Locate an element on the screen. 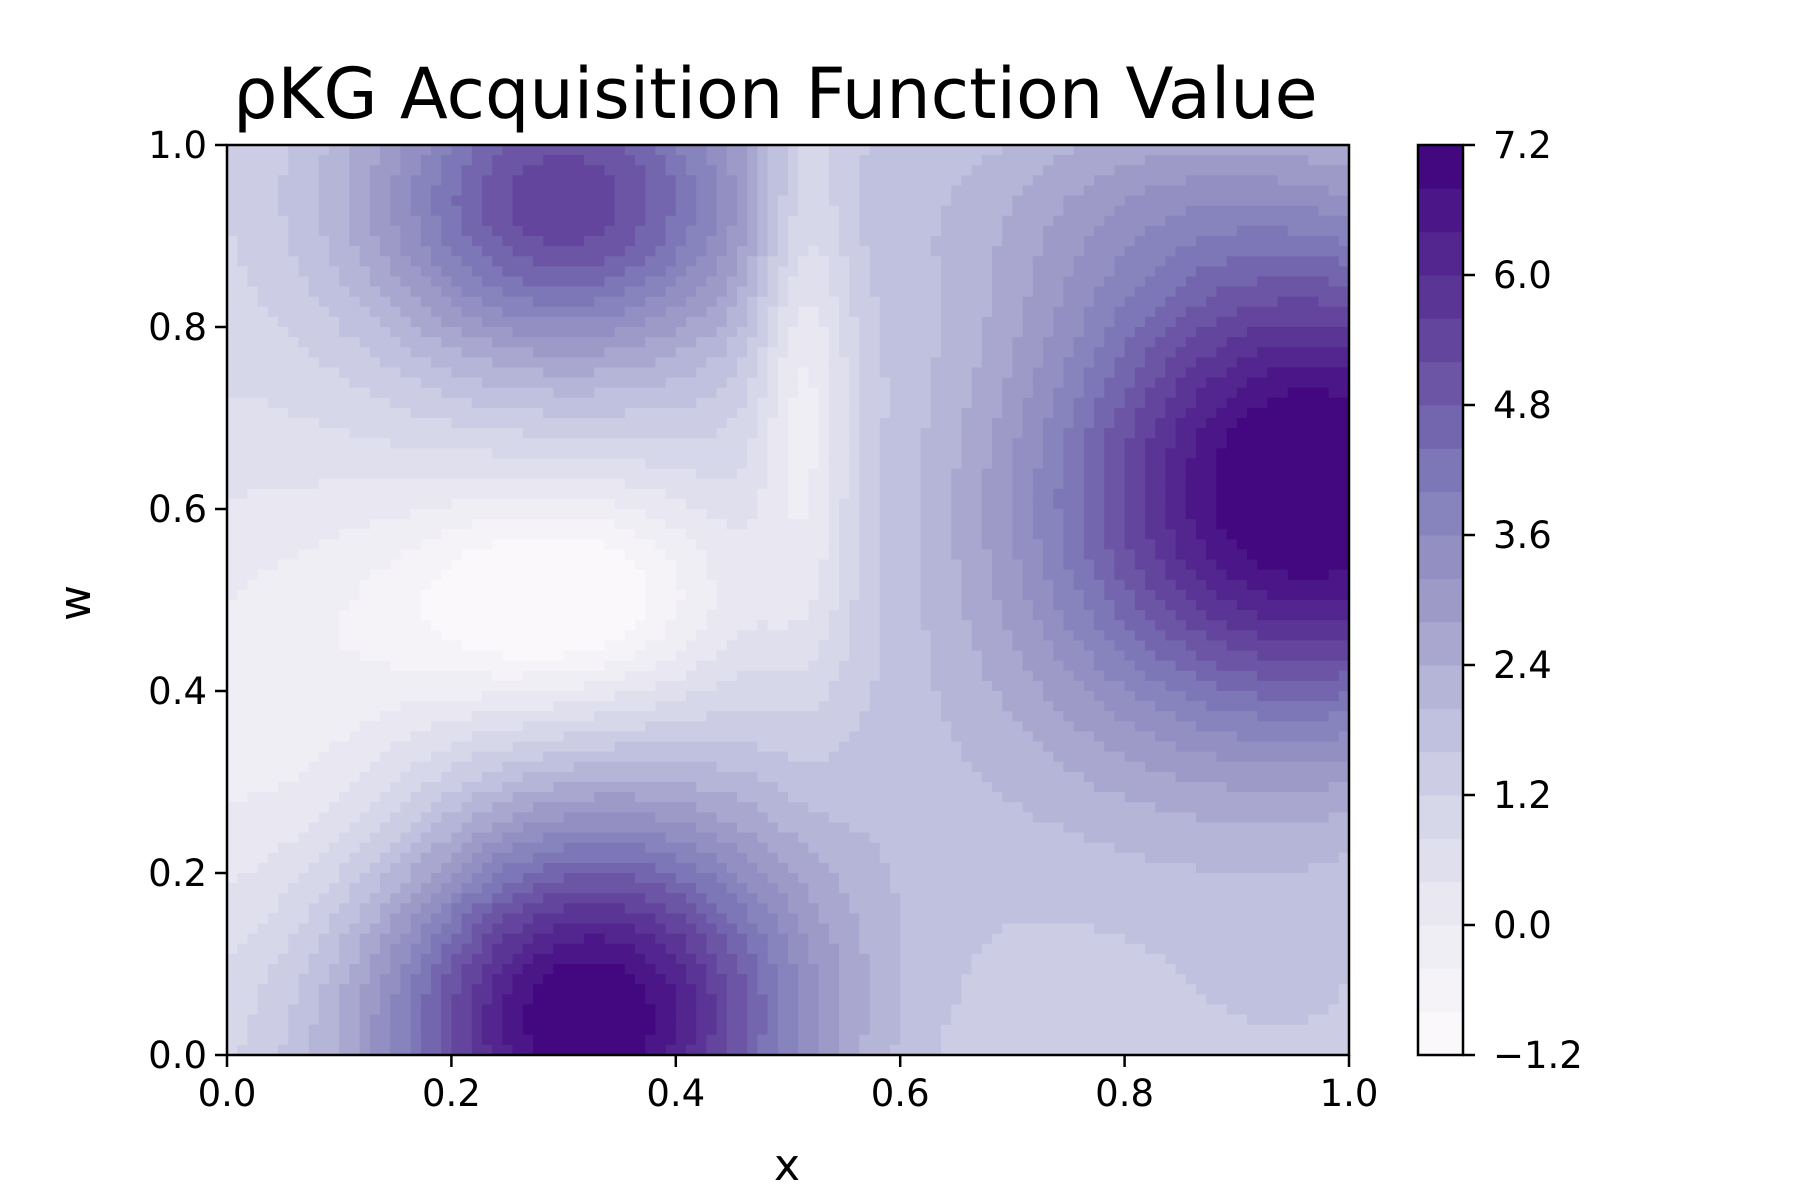 Image resolution: width=1800 pixels, height=1200 pixels. x-tick-label: 0.2 is located at coordinates (451, 1093).